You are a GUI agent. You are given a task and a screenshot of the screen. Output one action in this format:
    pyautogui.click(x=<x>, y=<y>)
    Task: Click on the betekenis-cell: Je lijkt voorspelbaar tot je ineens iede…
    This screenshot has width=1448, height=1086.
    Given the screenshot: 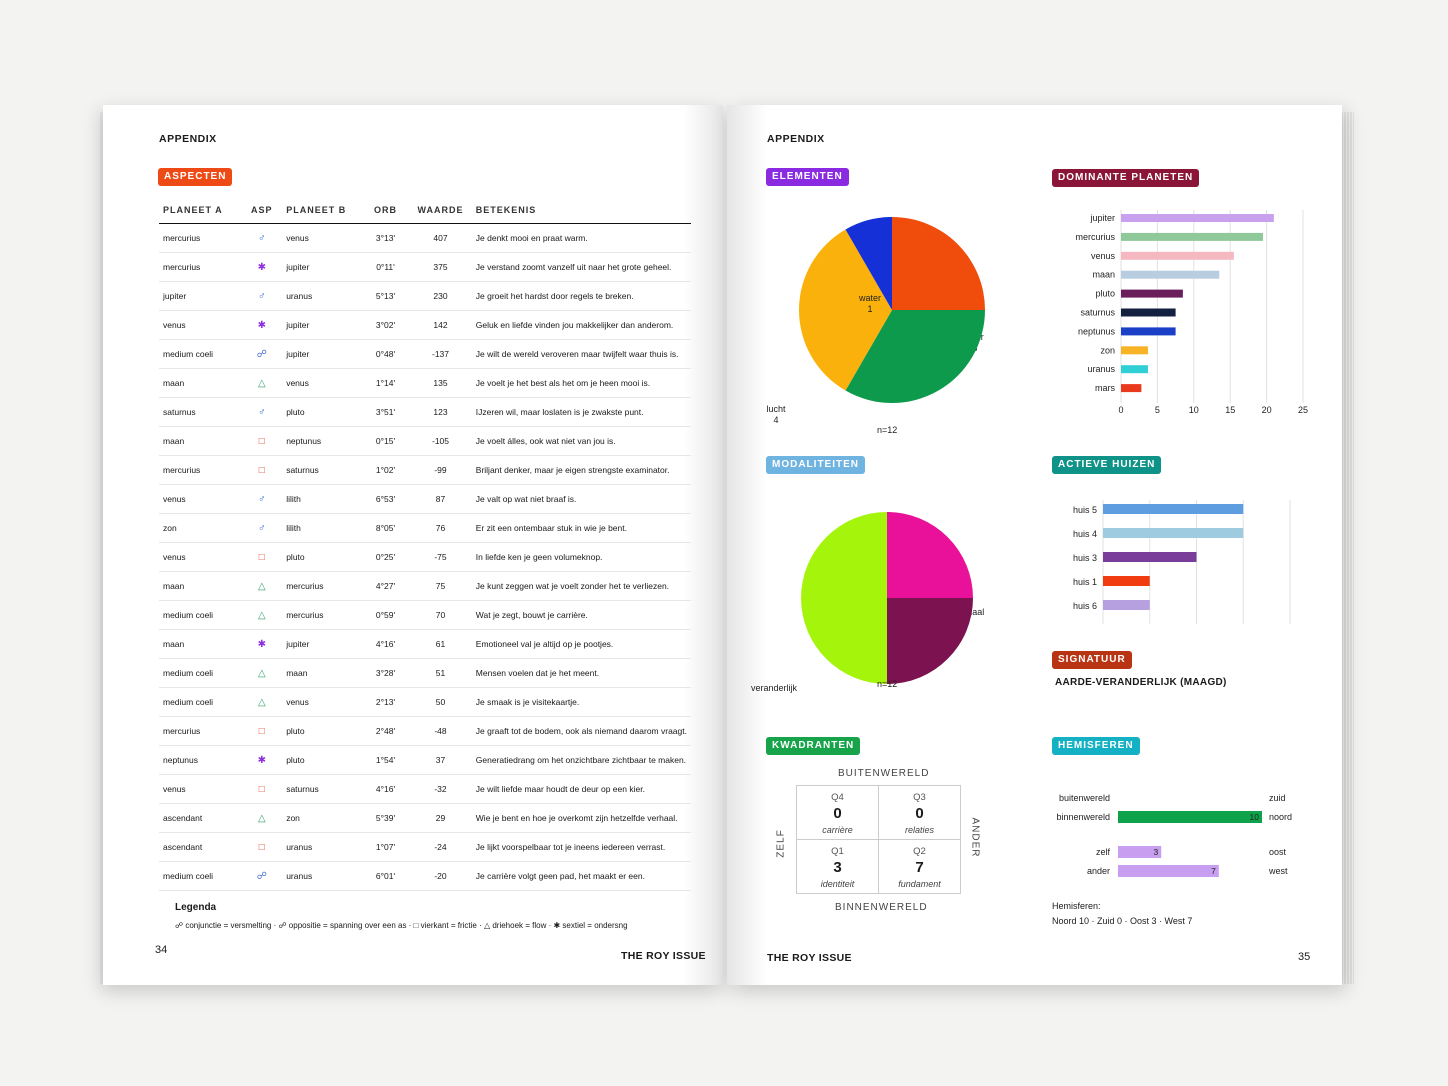 What is the action you would take?
    pyautogui.click(x=581, y=847)
    